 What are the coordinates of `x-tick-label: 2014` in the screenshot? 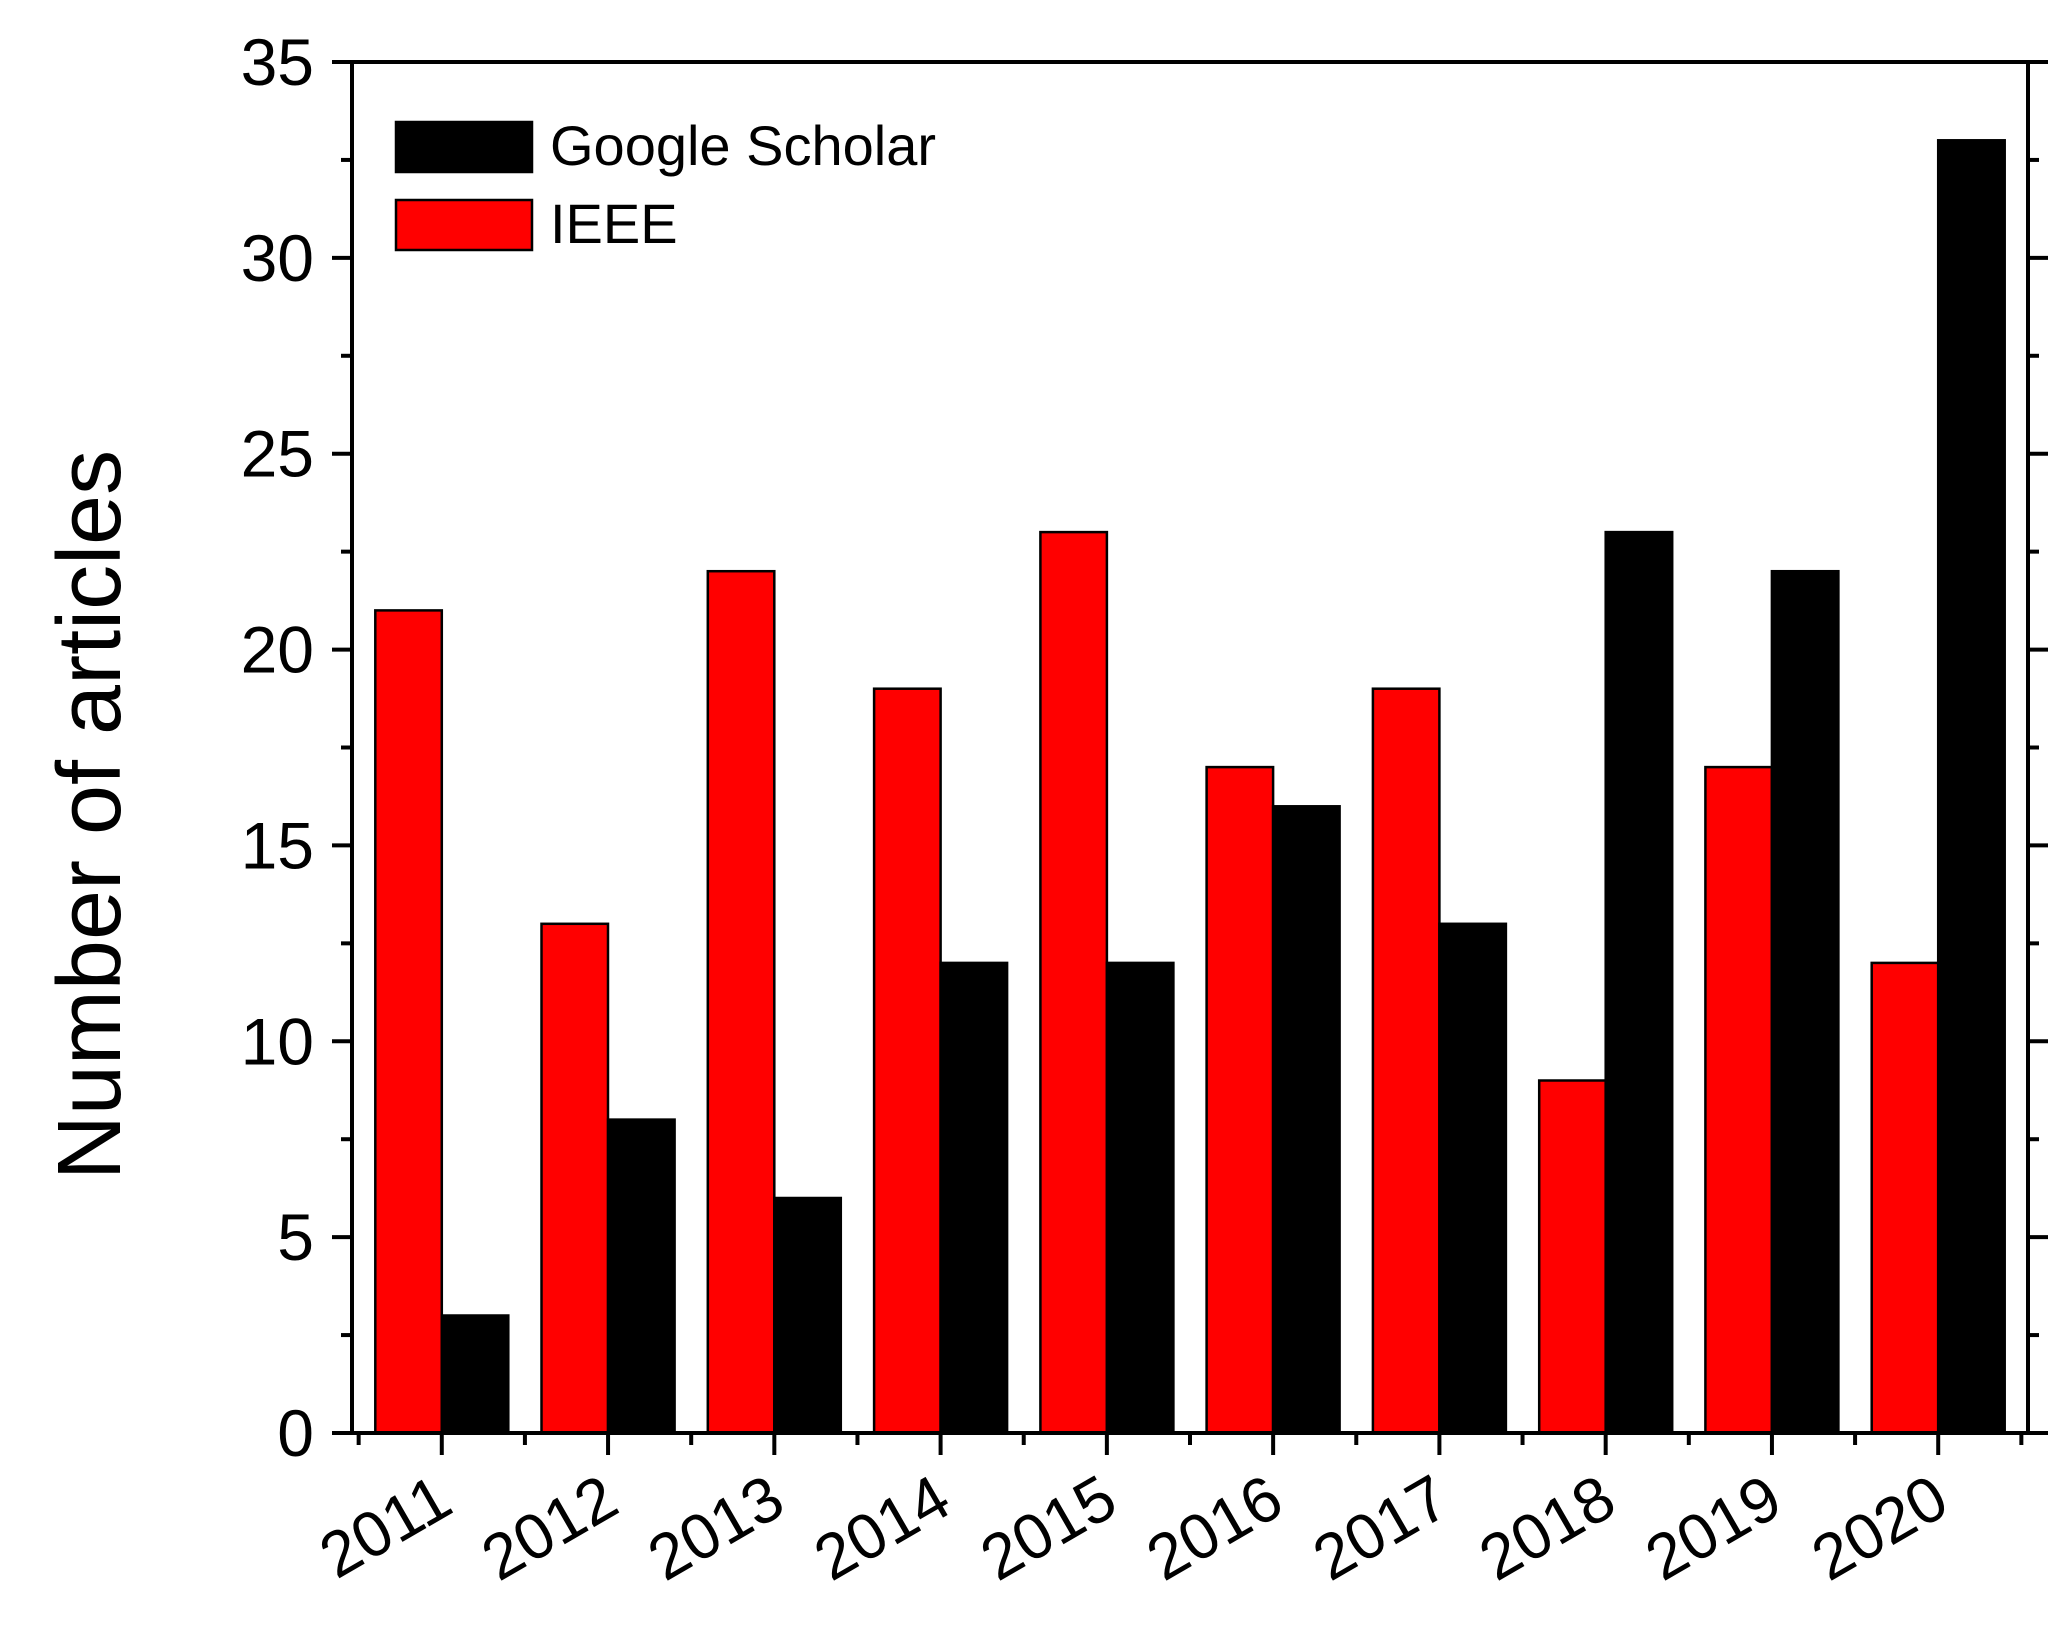 It's located at (881, 1528).